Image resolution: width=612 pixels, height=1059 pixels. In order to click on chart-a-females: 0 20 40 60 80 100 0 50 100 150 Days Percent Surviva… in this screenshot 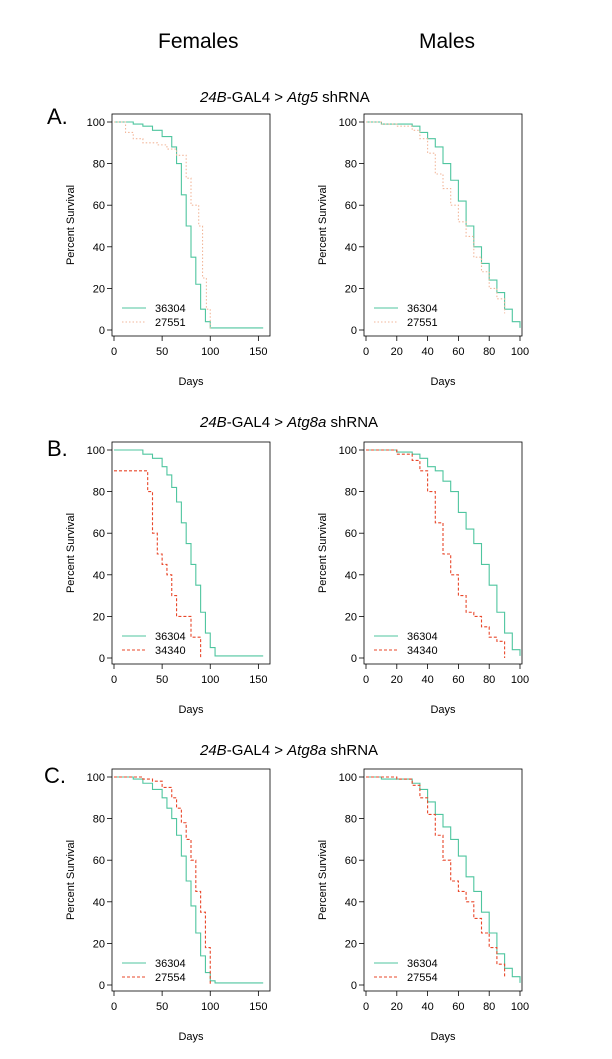, I will do `click(168, 250)`.